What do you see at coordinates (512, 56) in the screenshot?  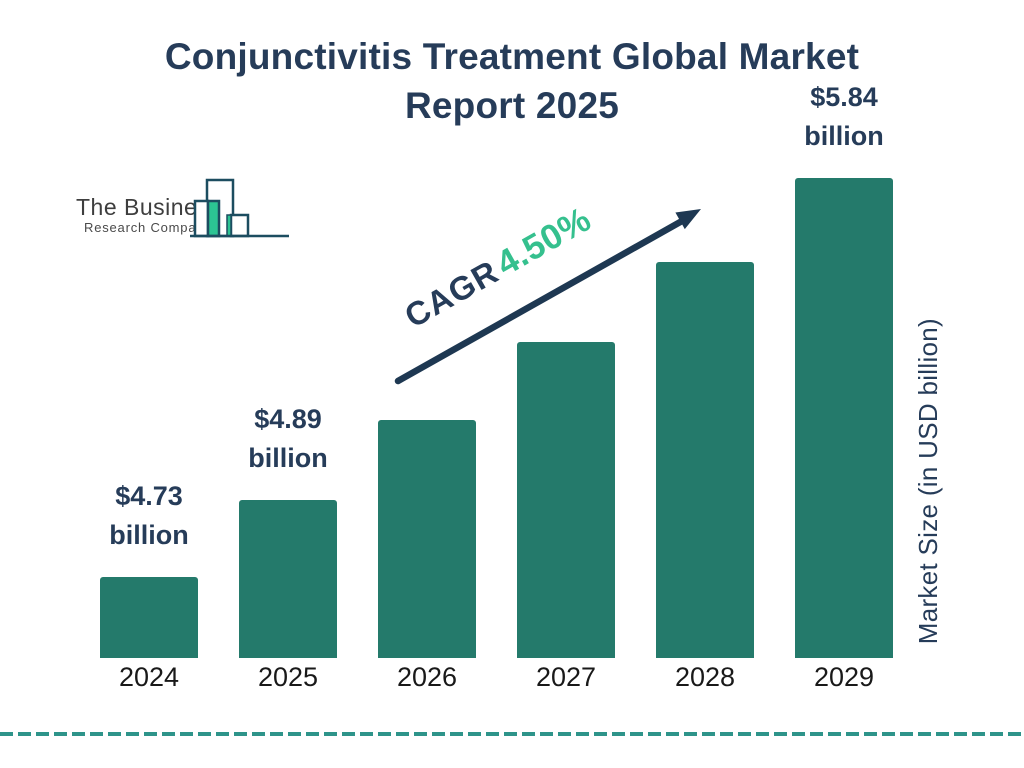 I see `title-line-1: Conjunctivitis Treatment Global Market` at bounding box center [512, 56].